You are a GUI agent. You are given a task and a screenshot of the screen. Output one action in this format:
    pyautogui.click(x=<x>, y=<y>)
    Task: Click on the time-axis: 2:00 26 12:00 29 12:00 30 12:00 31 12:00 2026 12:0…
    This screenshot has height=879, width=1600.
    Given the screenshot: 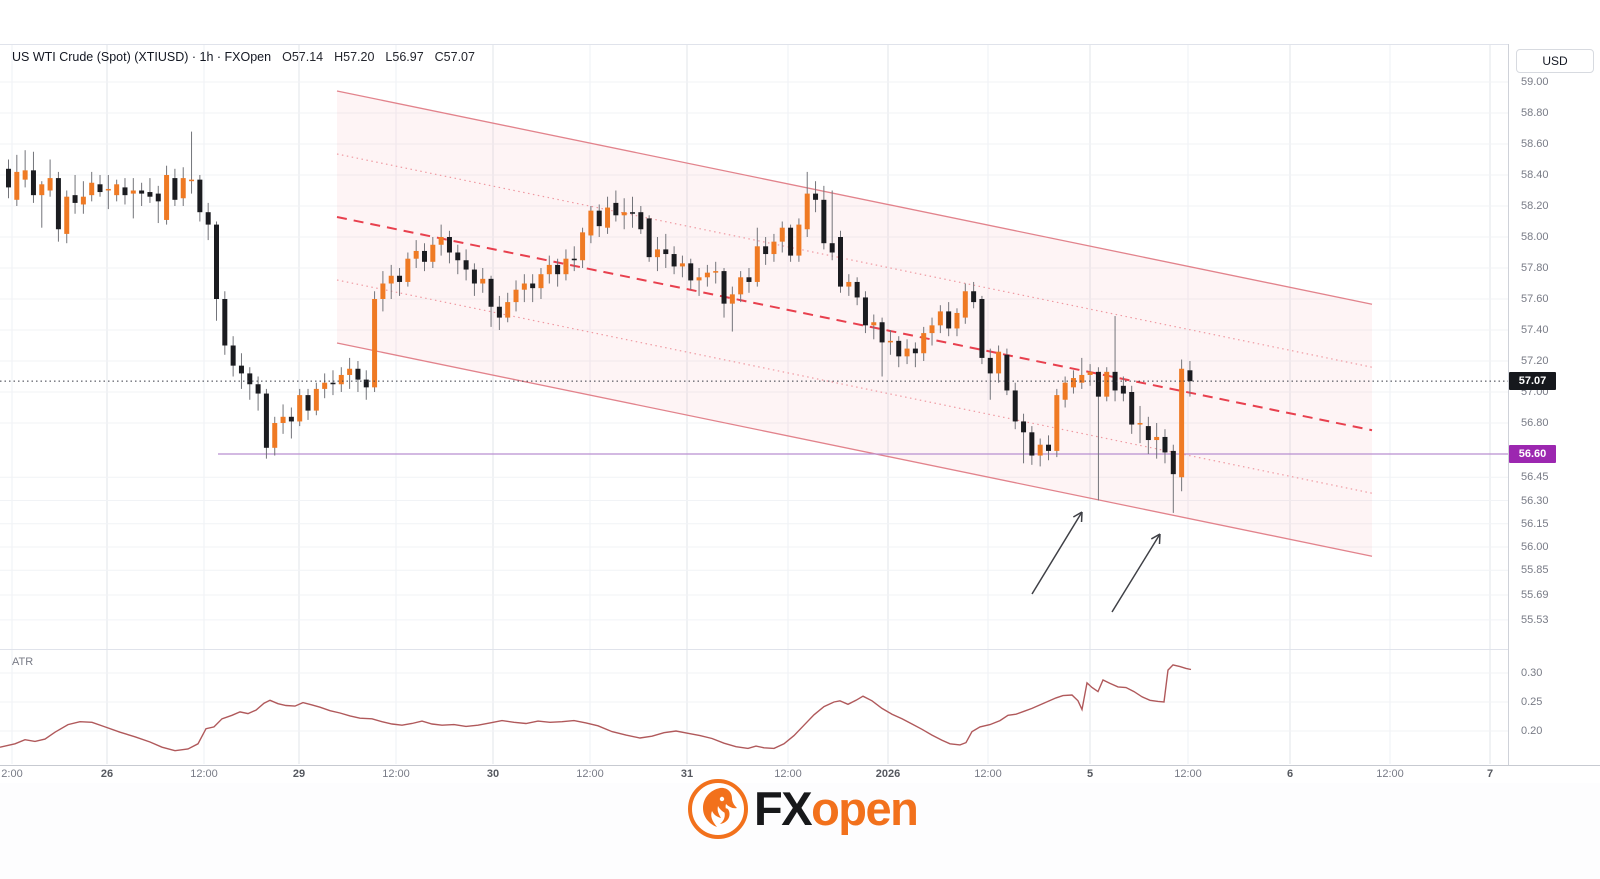 What is the action you would take?
    pyautogui.click(x=754, y=774)
    